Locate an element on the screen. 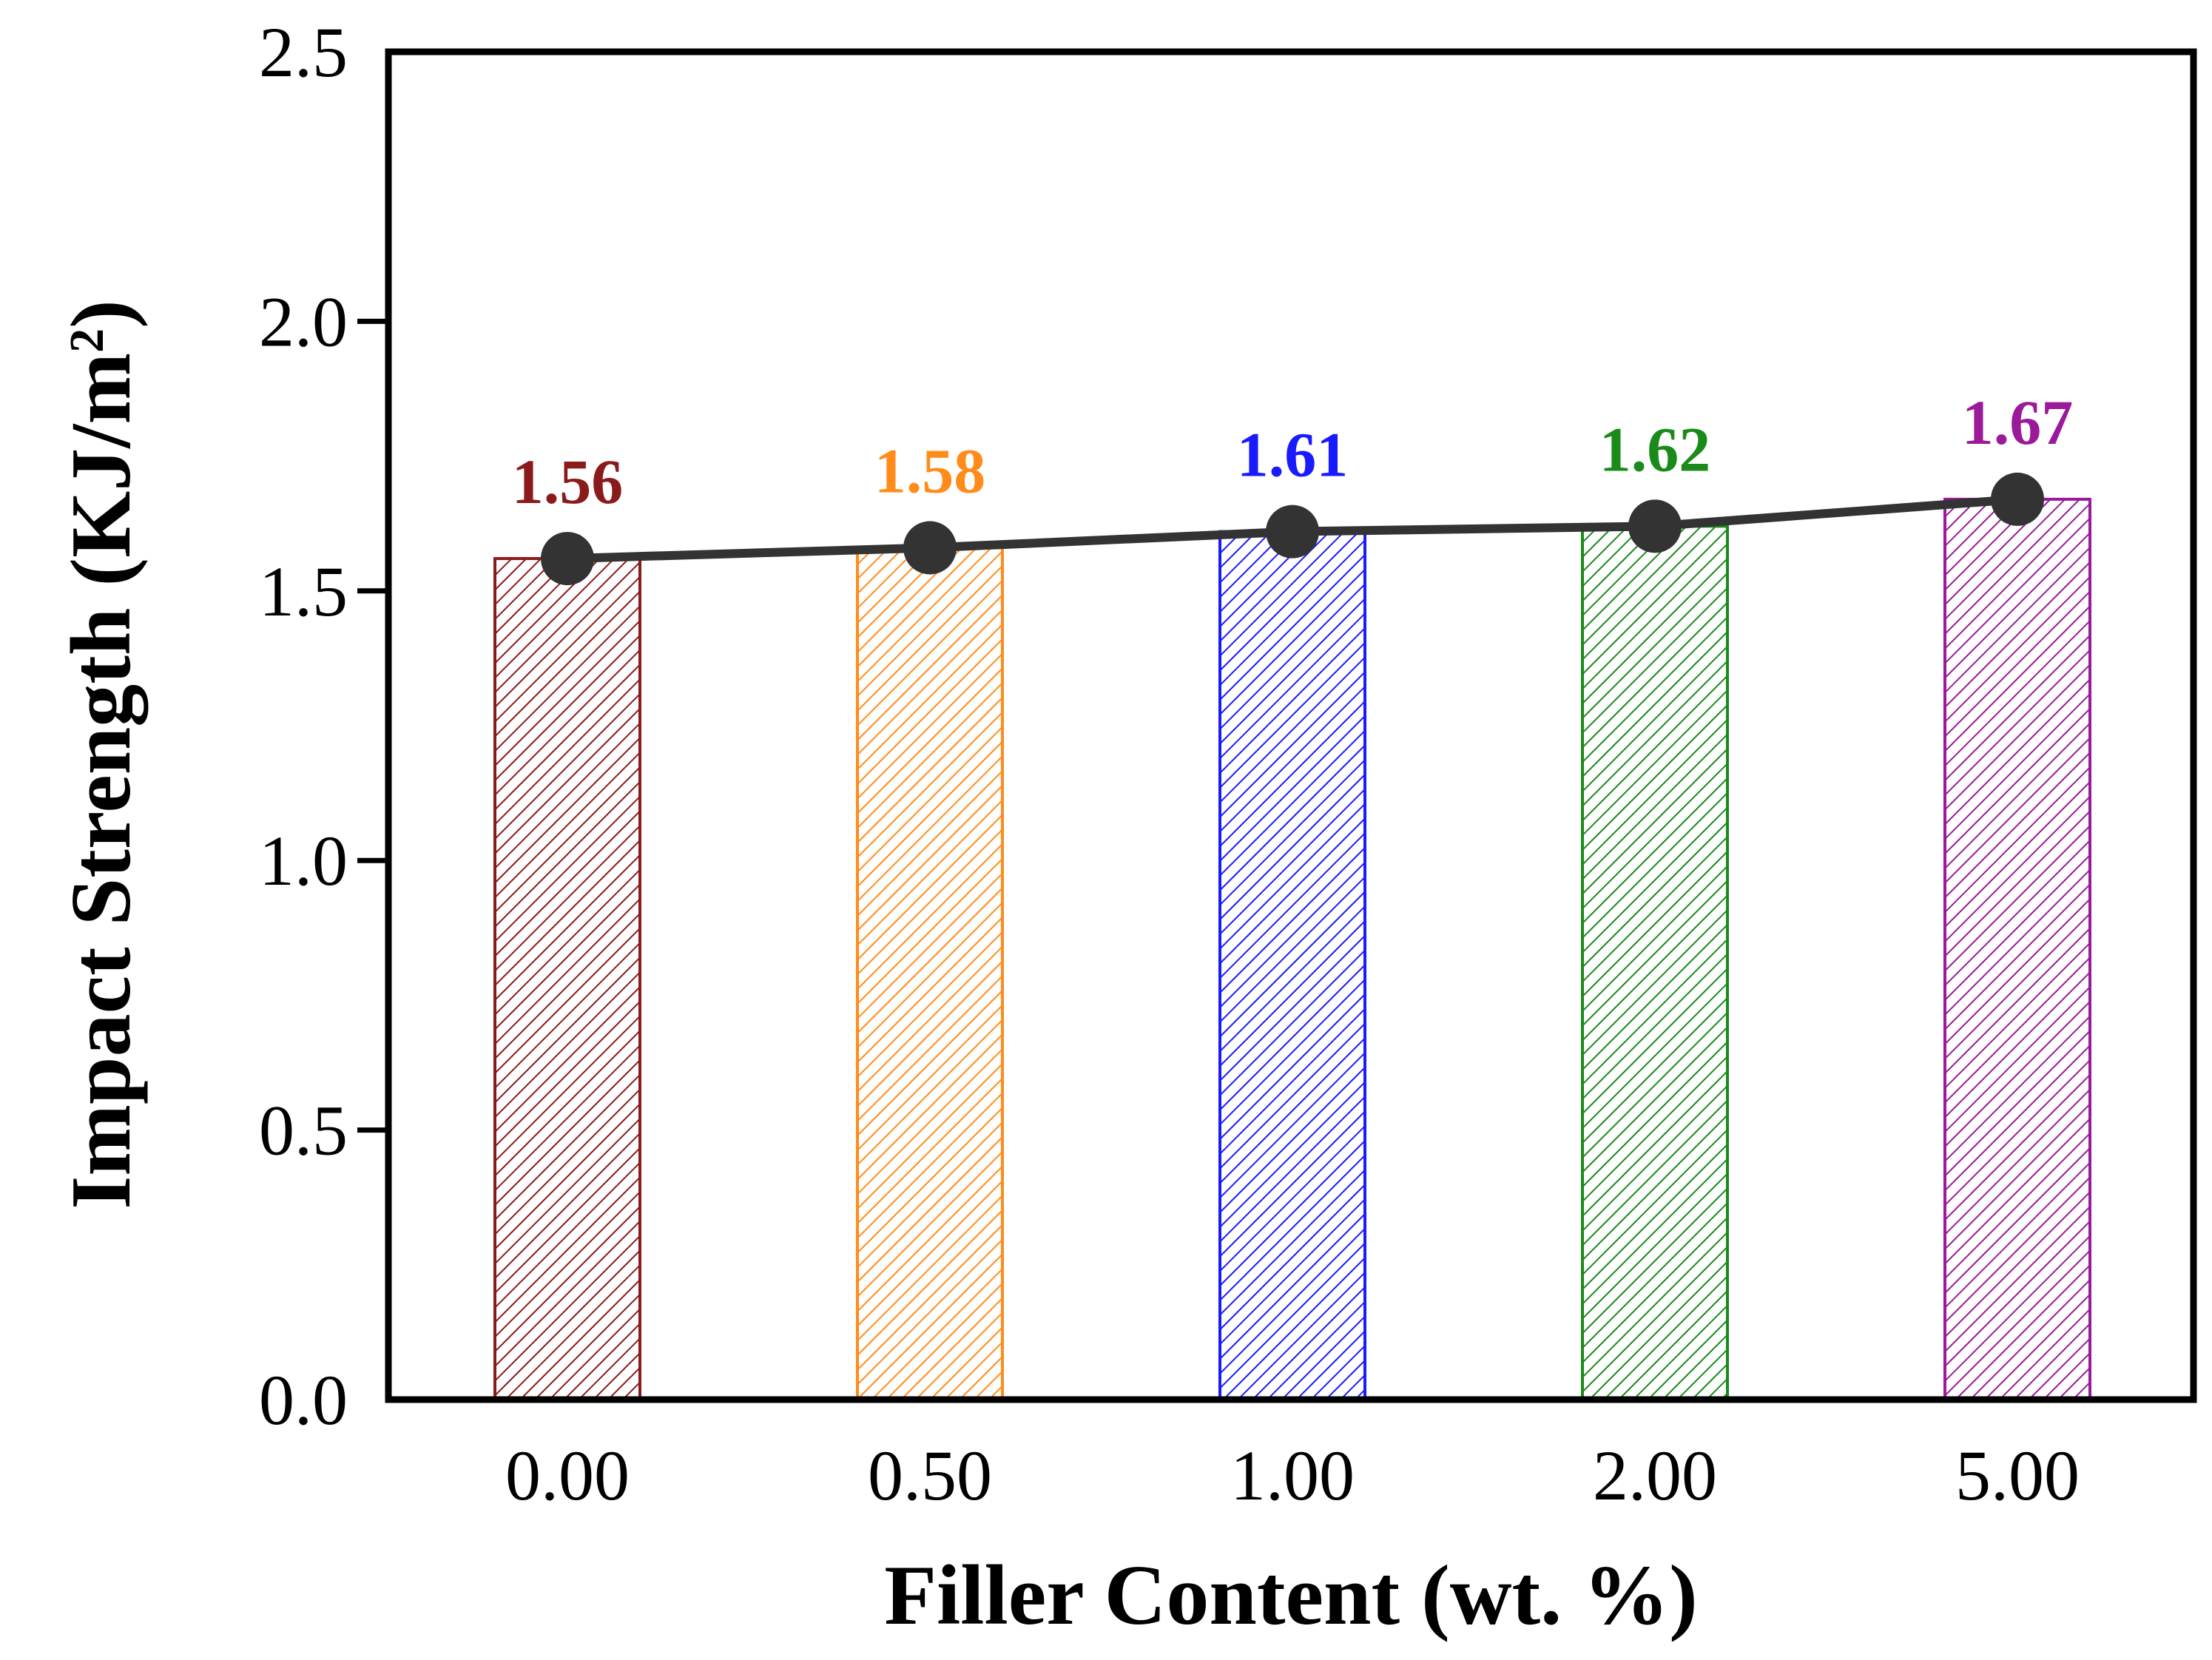 The image size is (2212, 1660). y-tick-label: 2.0 is located at coordinates (303, 321).